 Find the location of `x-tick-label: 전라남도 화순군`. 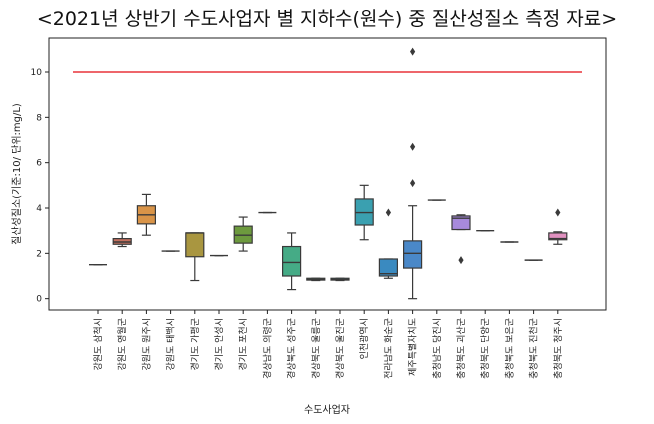

x-tick-label: 전라남도 화순군 is located at coordinates (388, 348).